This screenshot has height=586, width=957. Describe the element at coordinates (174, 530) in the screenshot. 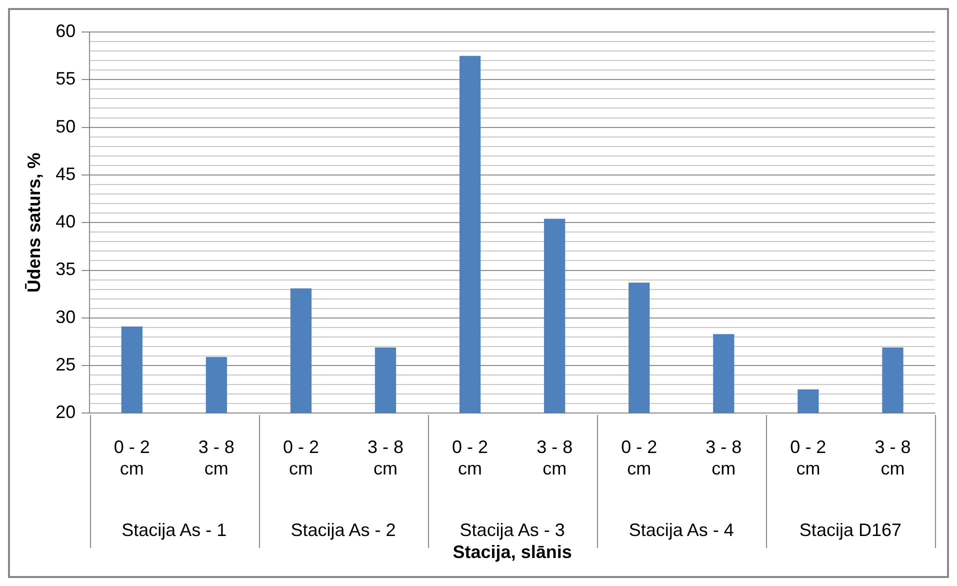

I see `text: Stacija As - 1` at that location.